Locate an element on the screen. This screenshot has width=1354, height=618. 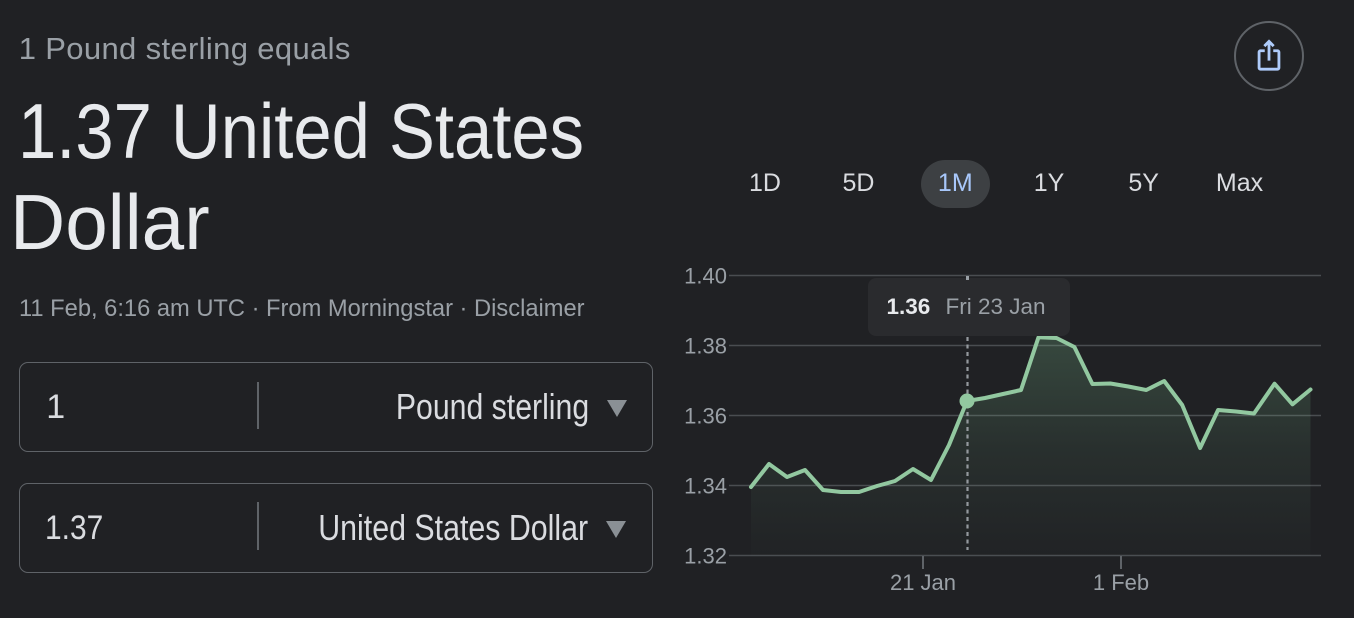
svg-text: 1.40 is located at coordinates (705, 276).